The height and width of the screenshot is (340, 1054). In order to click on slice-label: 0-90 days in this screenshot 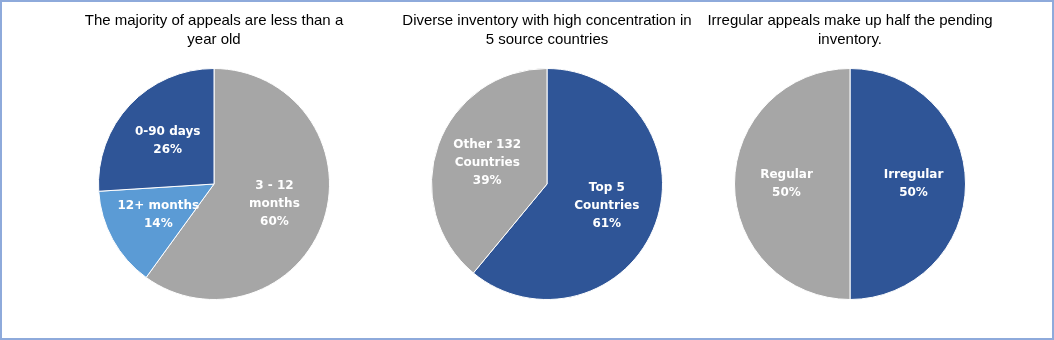, I will do `click(167, 130)`.